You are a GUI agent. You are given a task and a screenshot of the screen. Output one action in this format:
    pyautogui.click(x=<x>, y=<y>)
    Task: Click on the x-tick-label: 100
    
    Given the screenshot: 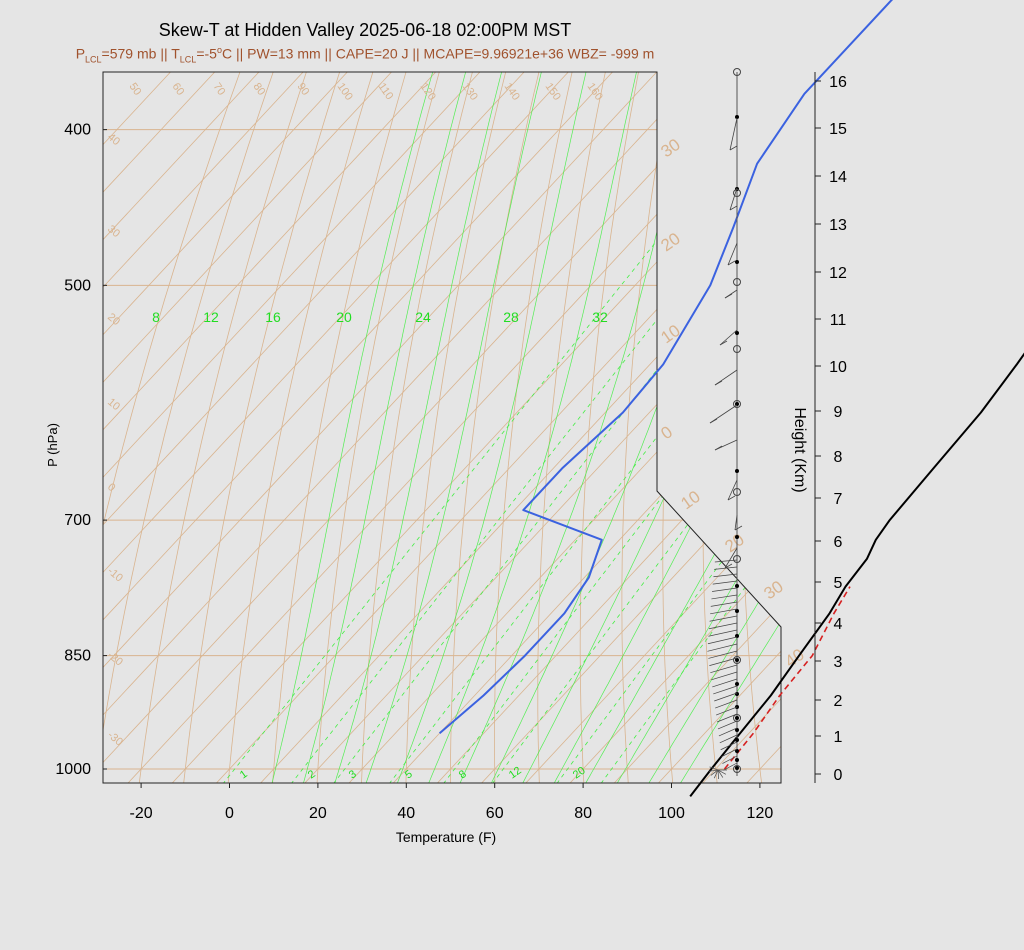 What is the action you would take?
    pyautogui.click(x=671, y=813)
    